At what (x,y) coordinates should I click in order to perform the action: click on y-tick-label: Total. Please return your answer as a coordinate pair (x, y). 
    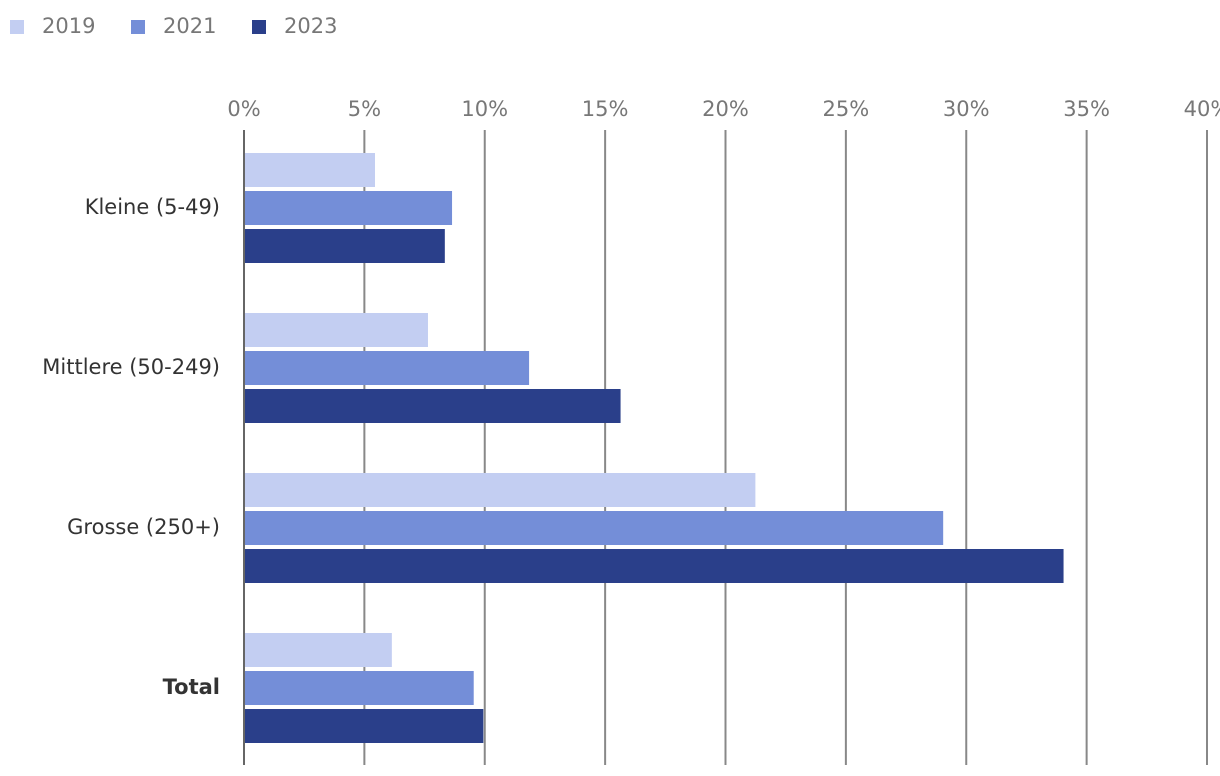
    Looking at the image, I should click on (191, 687).